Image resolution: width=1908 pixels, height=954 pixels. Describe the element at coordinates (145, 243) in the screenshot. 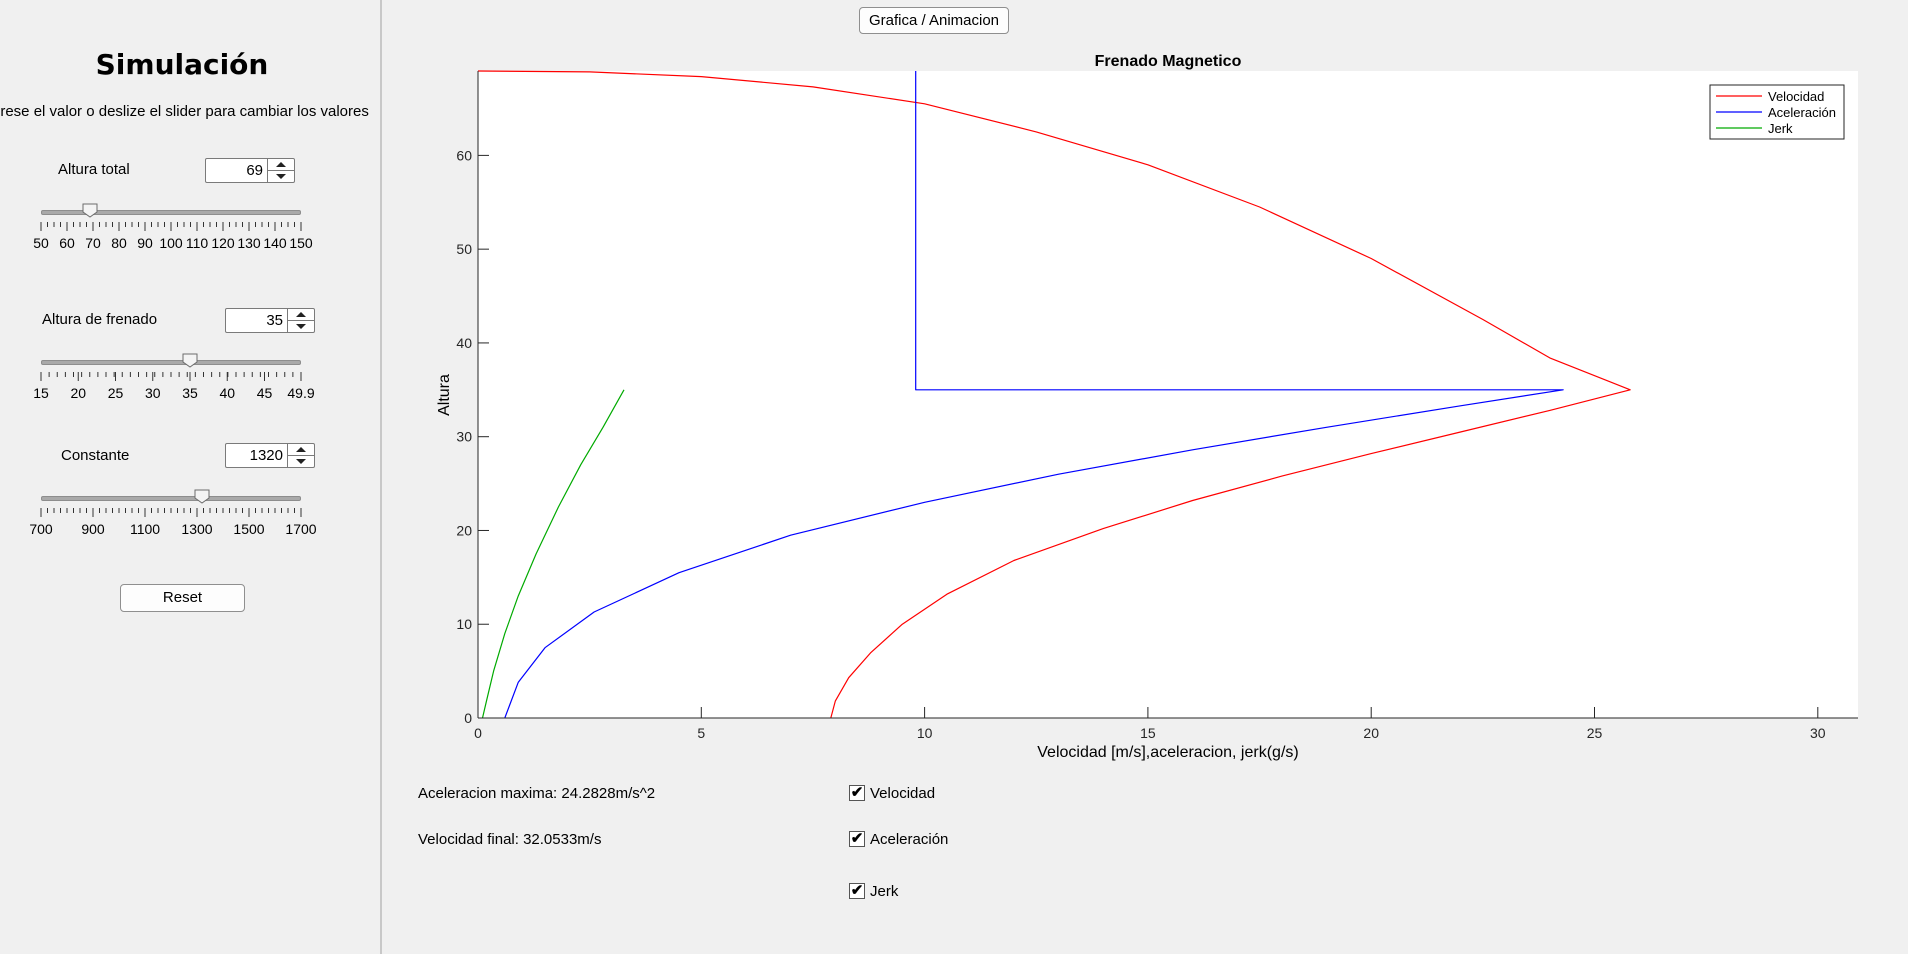

I see `slider-tick-label: 90` at that location.